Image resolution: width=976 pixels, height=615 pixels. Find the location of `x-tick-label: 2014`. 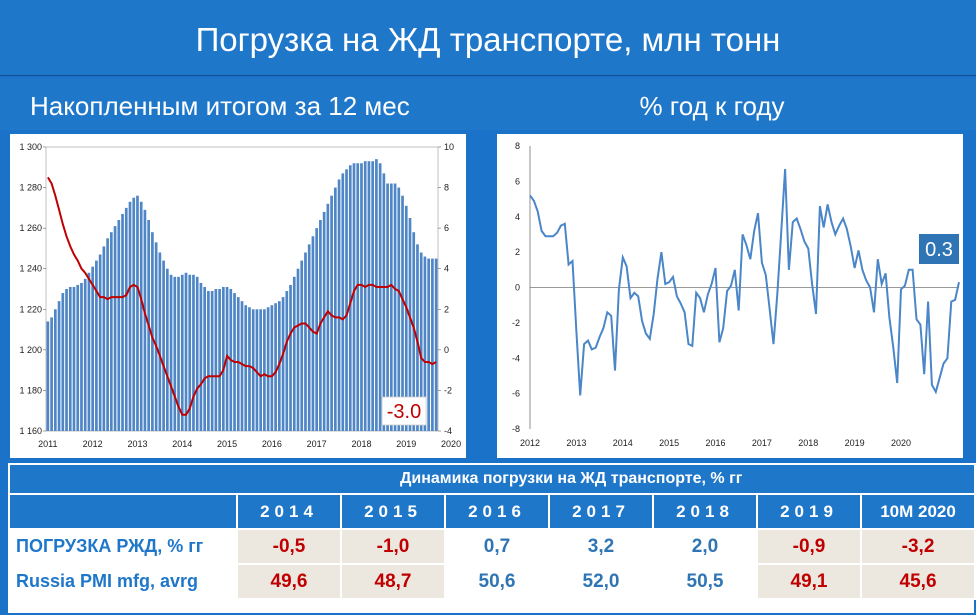

x-tick-label: 2014 is located at coordinates (623, 443).